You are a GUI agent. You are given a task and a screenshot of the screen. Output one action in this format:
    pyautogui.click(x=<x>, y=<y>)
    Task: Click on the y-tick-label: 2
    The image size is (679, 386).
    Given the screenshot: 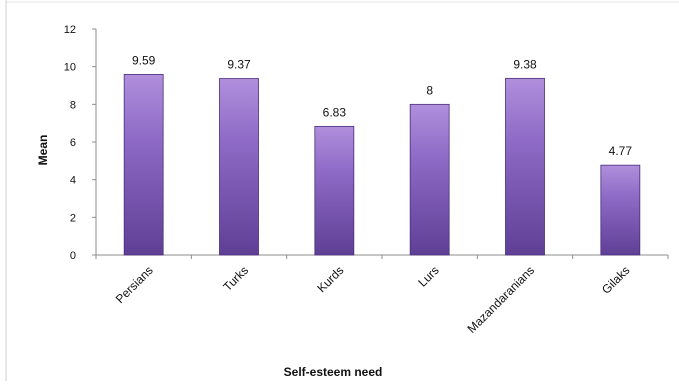 What is the action you would take?
    pyautogui.click(x=73, y=218)
    